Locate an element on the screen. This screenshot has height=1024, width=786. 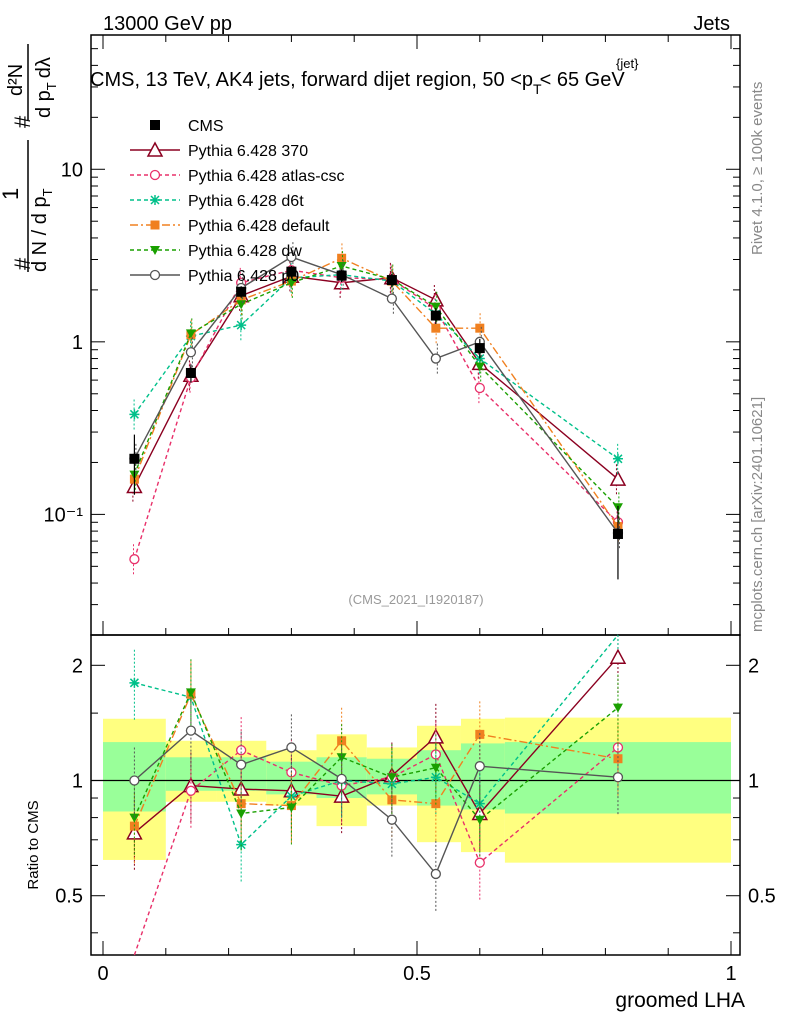
ylabel-one: 1 is located at coordinates (11, 194).